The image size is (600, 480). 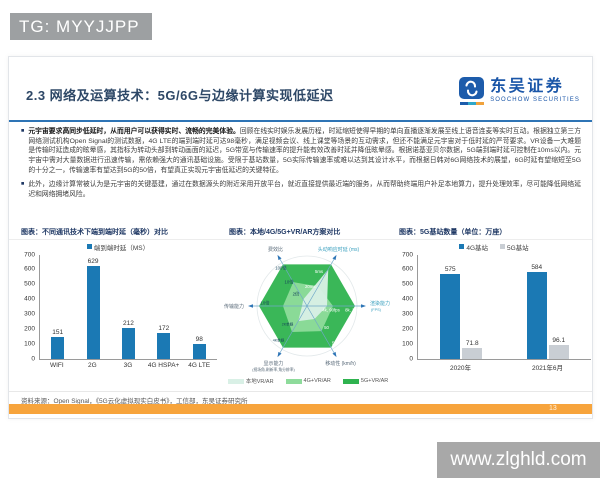 What do you see at coordinates (300, 391) in the screenshot?
I see `footer-divider` at bounding box center [300, 391].